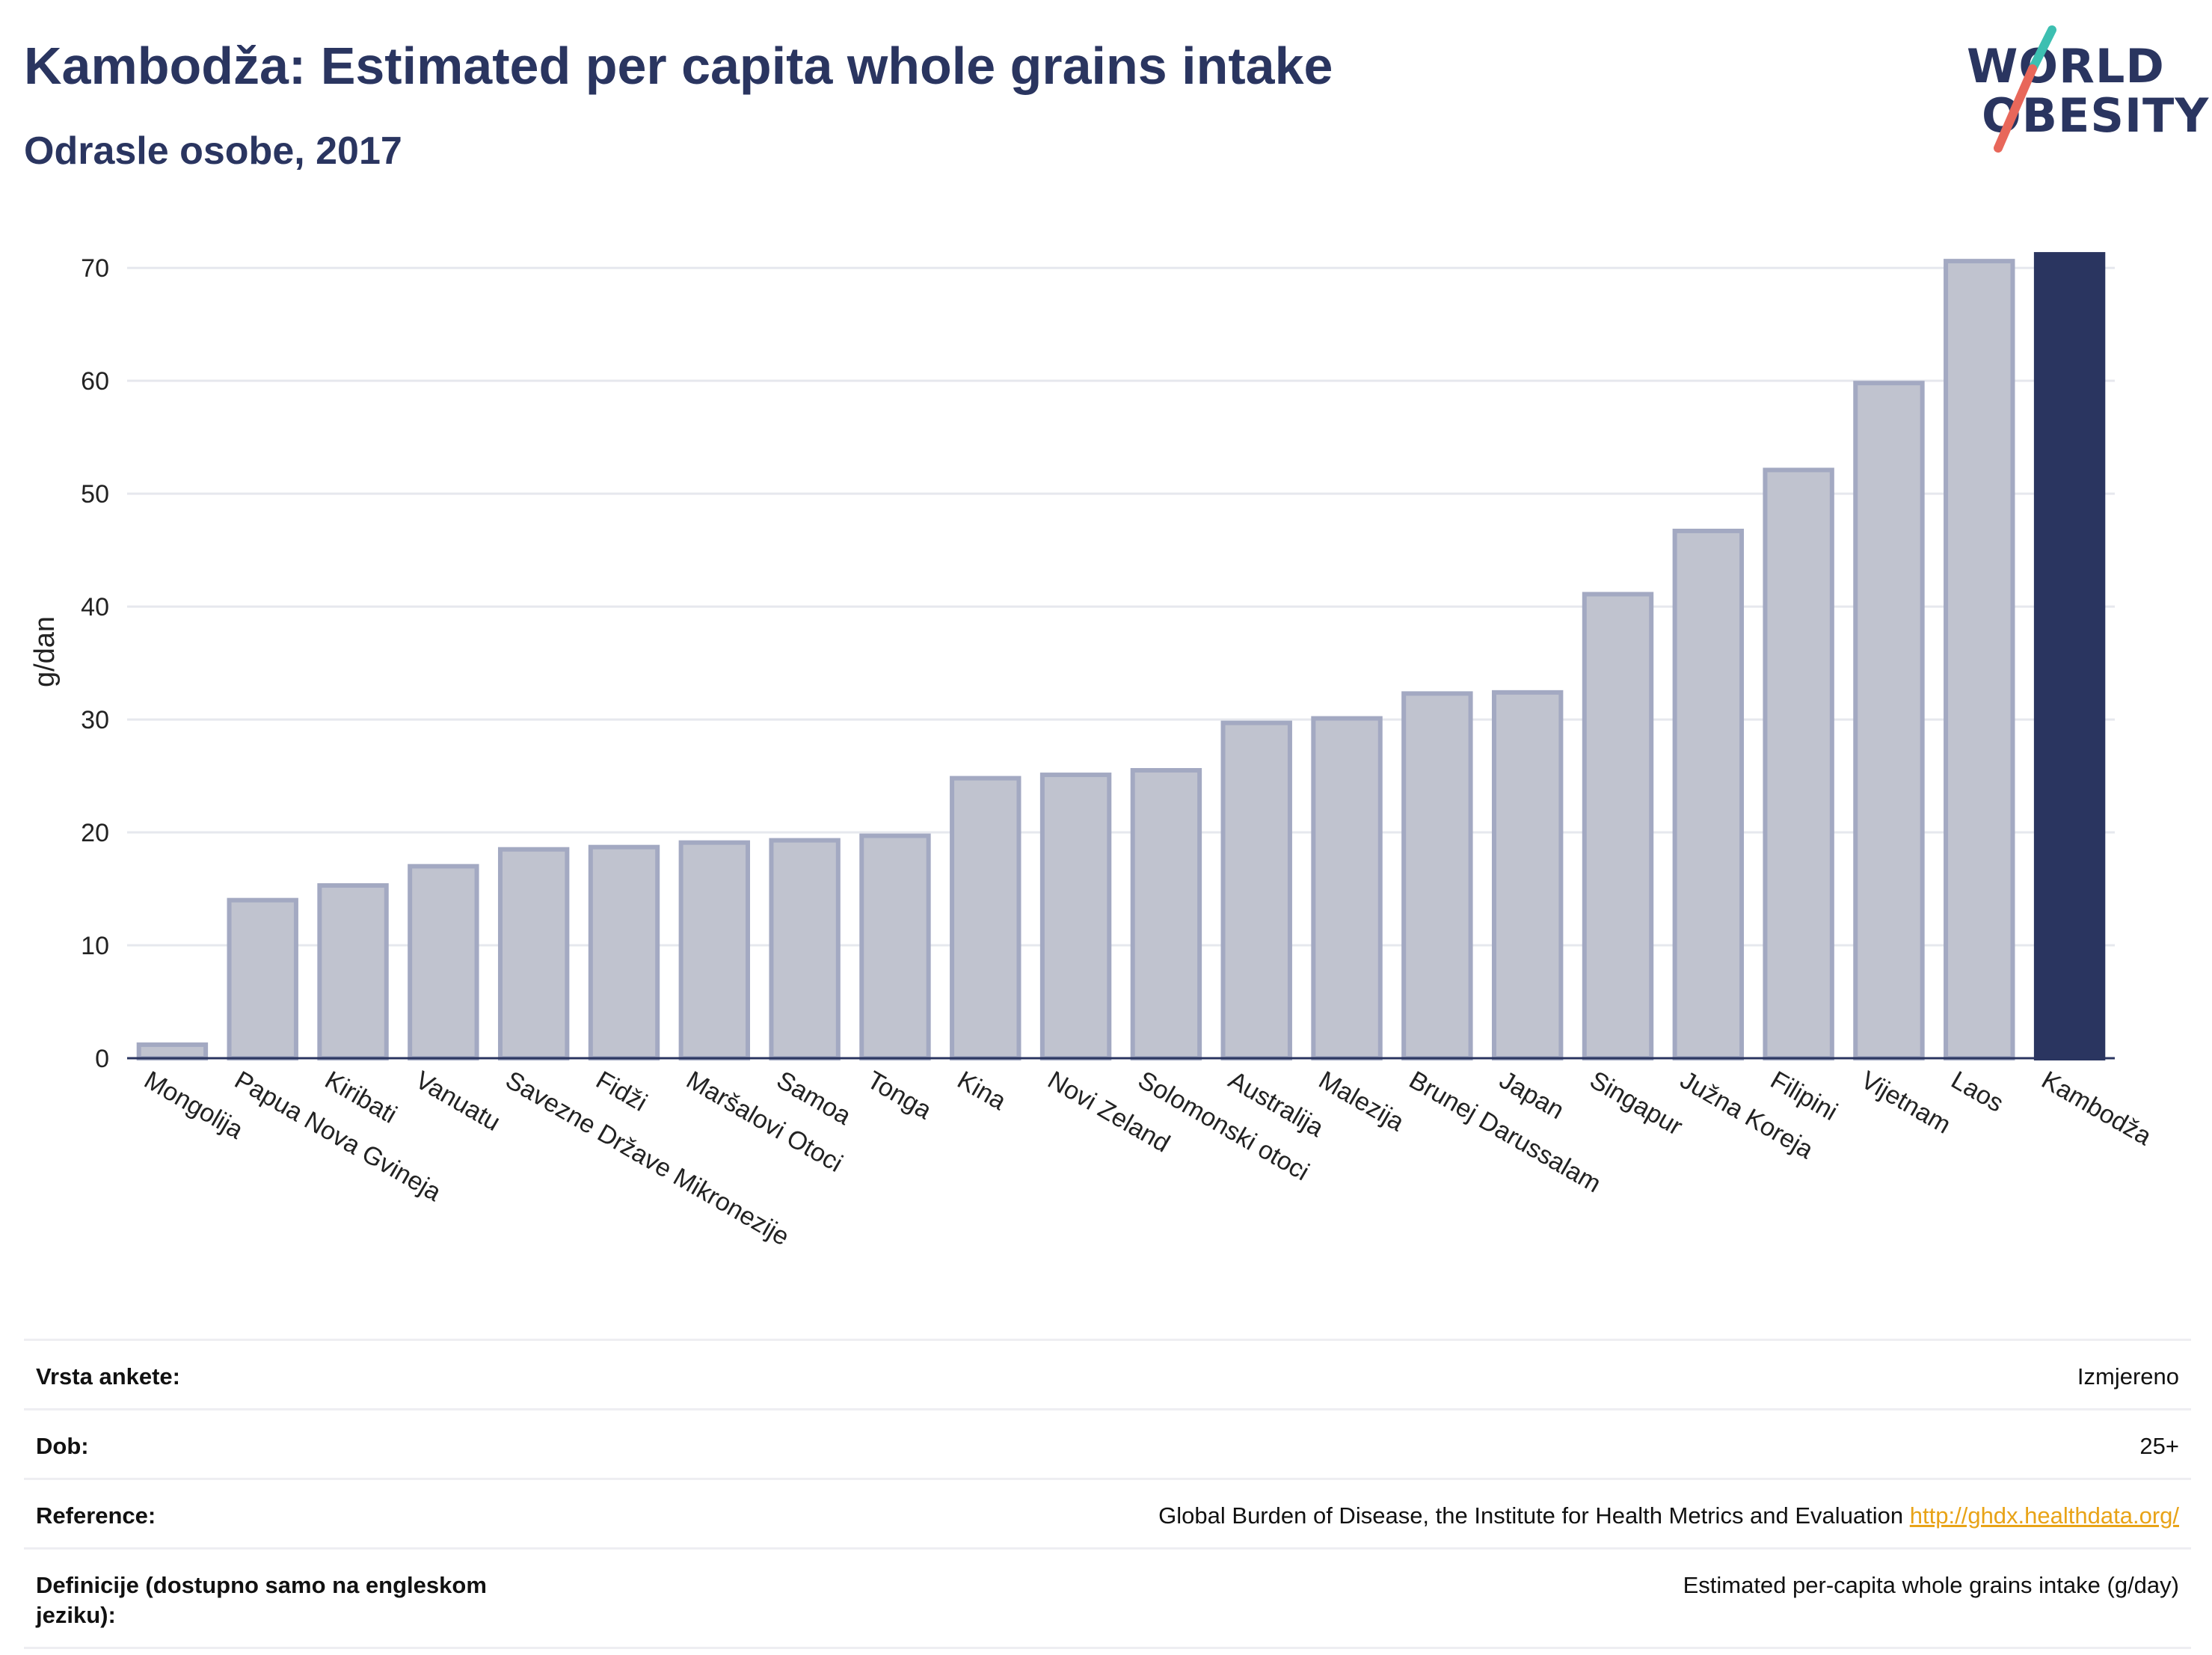 The height and width of the screenshot is (1655, 2212). What do you see at coordinates (1527, 875) in the screenshot?
I see `bar-Japan` at bounding box center [1527, 875].